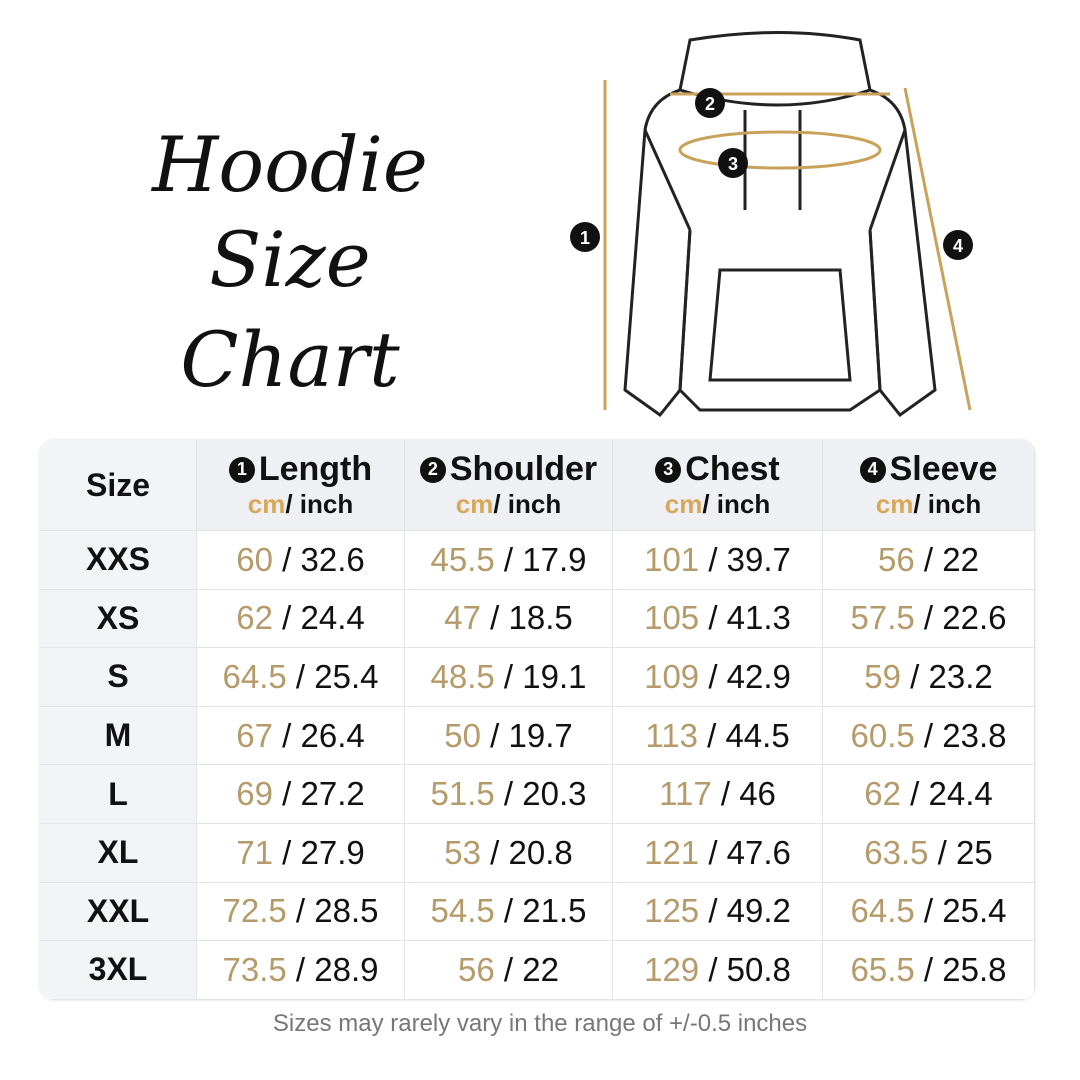  Describe the element at coordinates (758, 852) in the screenshot. I see `inch-value: 47.6` at that location.